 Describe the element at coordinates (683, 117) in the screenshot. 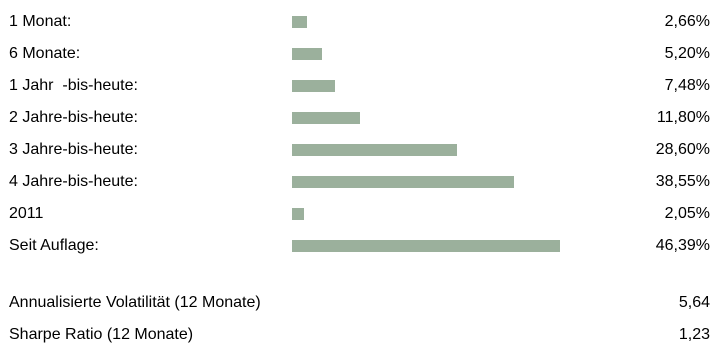

I see `value-label: 11,80%` at that location.